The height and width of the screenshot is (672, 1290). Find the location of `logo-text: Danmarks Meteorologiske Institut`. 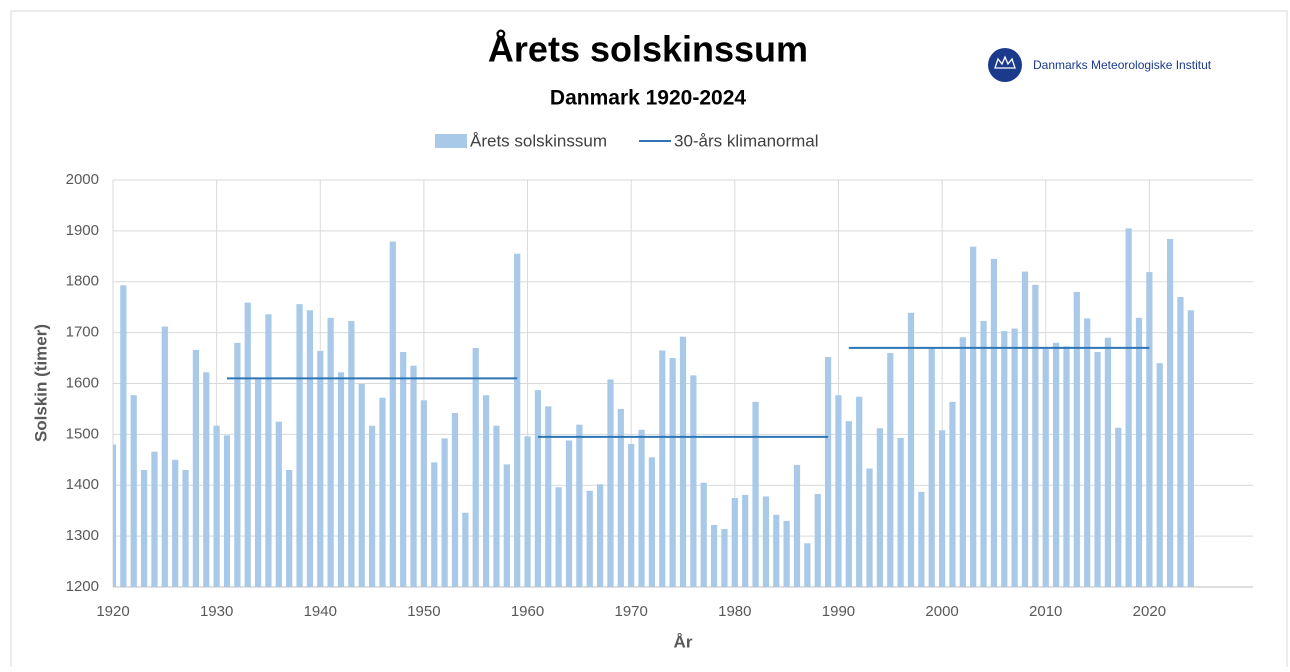

logo-text: Danmarks Meteorologiske Institut is located at coordinates (1122, 65).